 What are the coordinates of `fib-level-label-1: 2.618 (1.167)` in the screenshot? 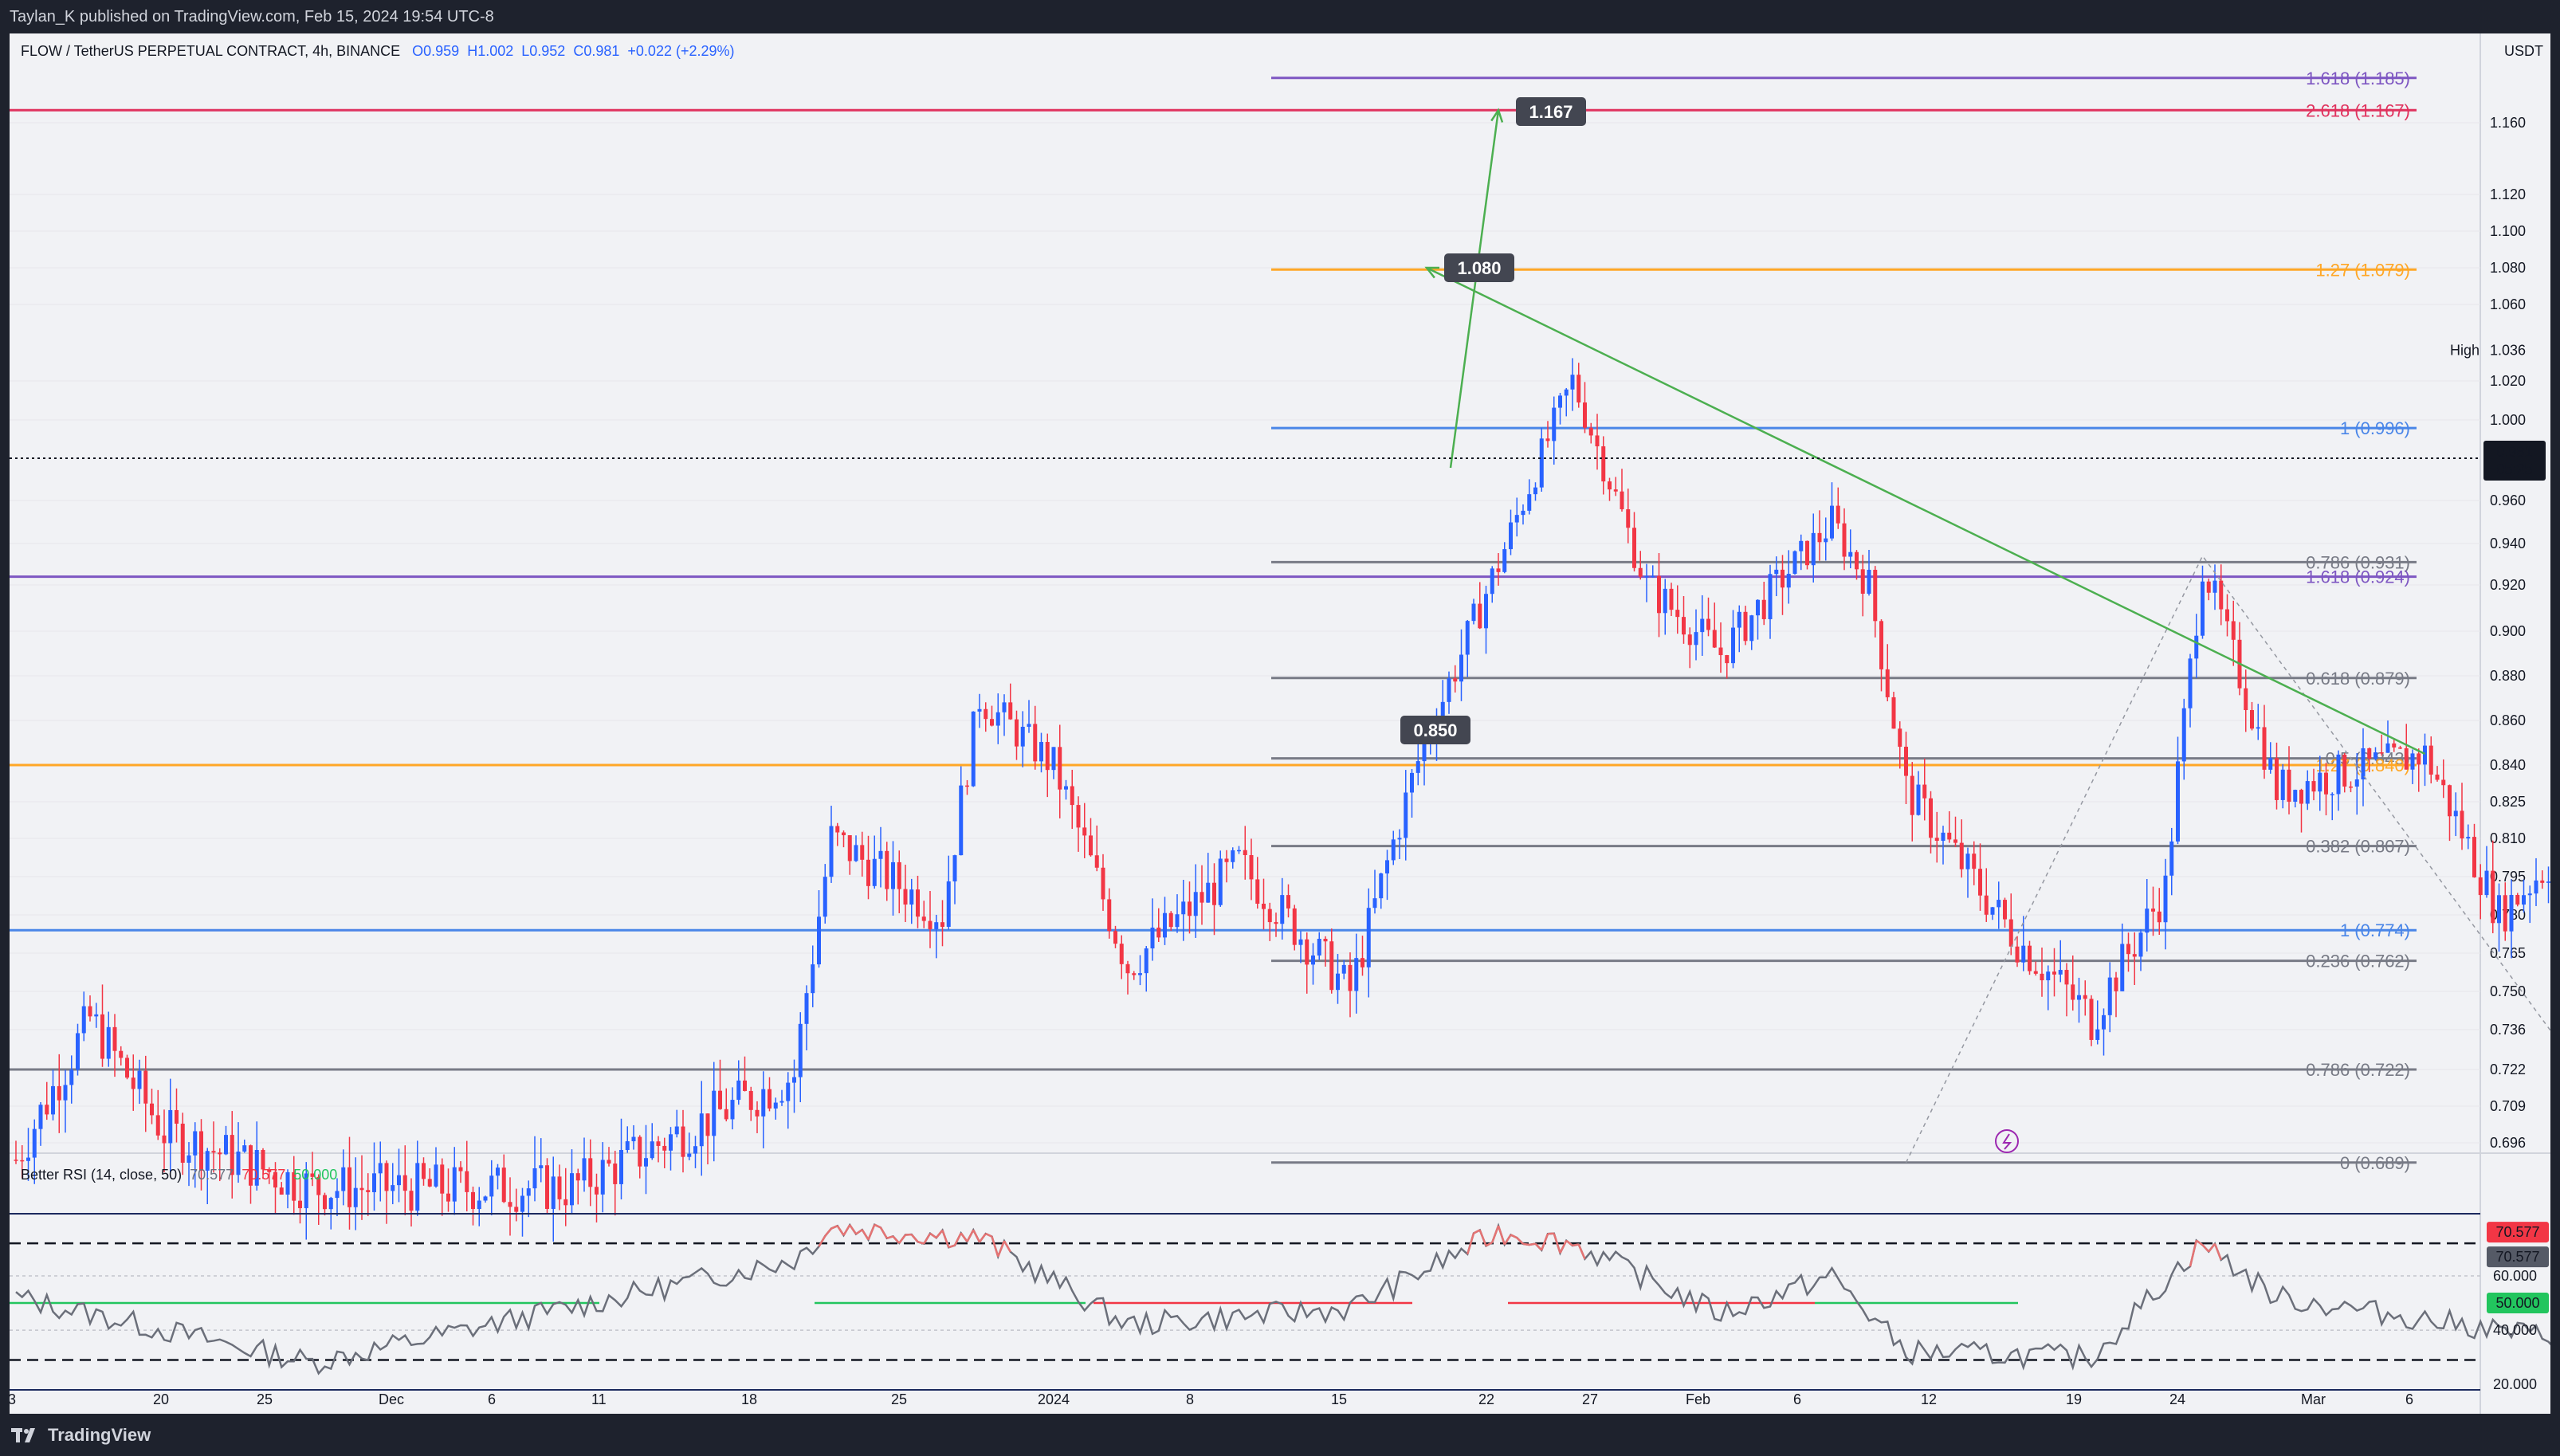 It's located at (2358, 110).